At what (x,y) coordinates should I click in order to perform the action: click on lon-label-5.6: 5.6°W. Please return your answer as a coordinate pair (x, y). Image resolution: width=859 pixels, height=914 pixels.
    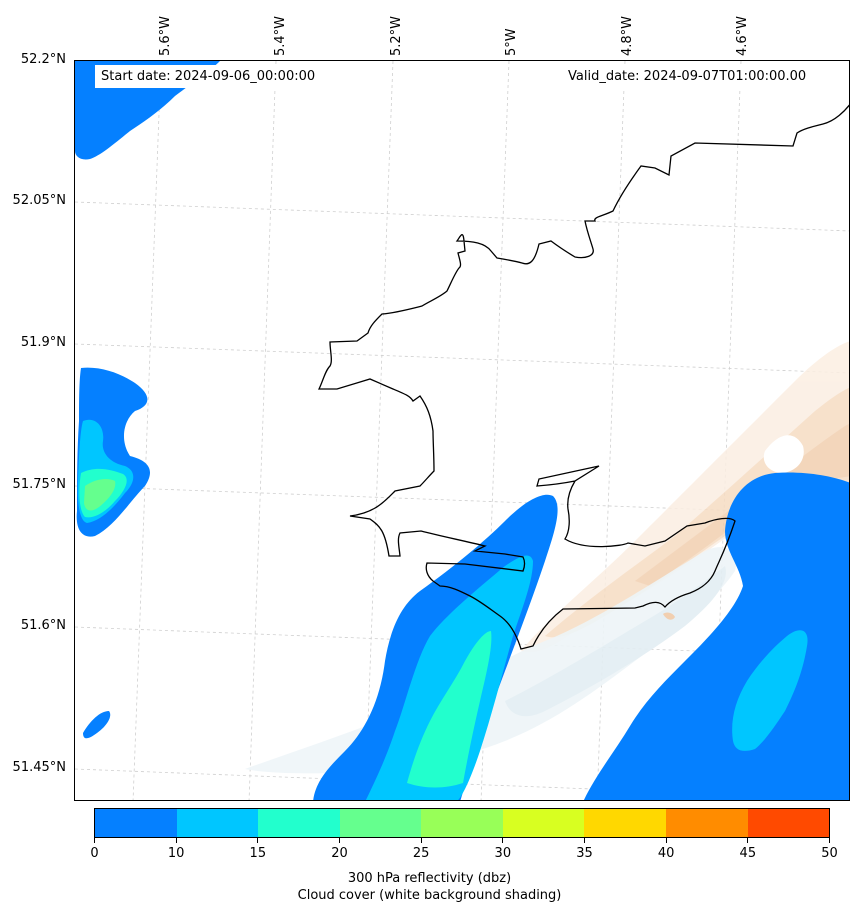
    Looking at the image, I should click on (165, 35).